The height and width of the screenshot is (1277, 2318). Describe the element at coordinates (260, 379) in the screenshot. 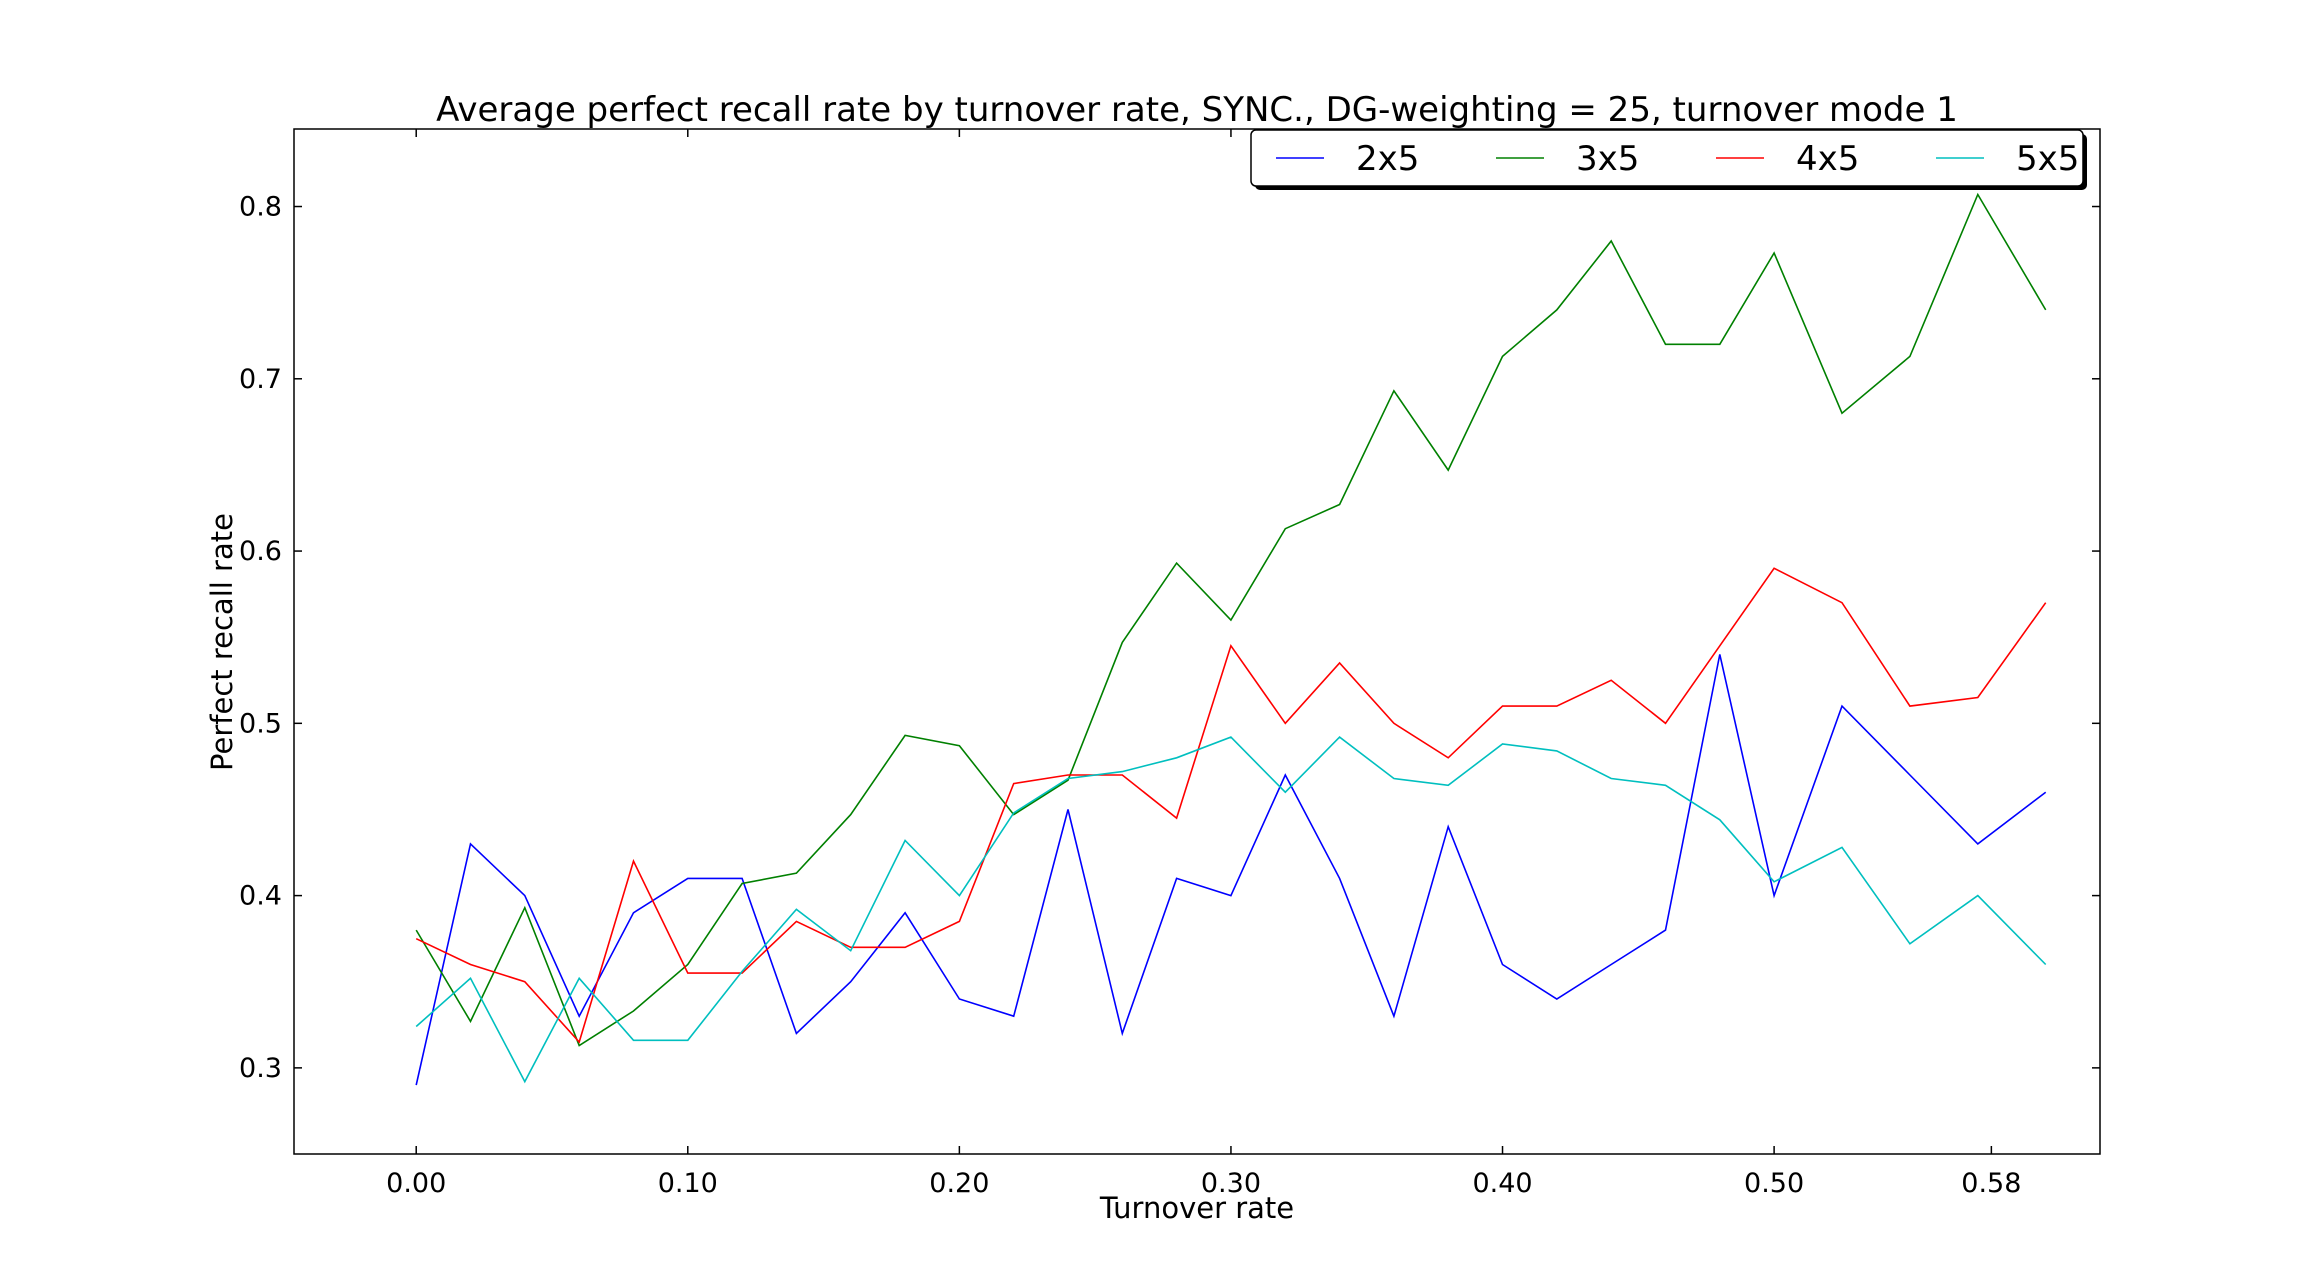

I see `y-tick-label: 0.7` at that location.